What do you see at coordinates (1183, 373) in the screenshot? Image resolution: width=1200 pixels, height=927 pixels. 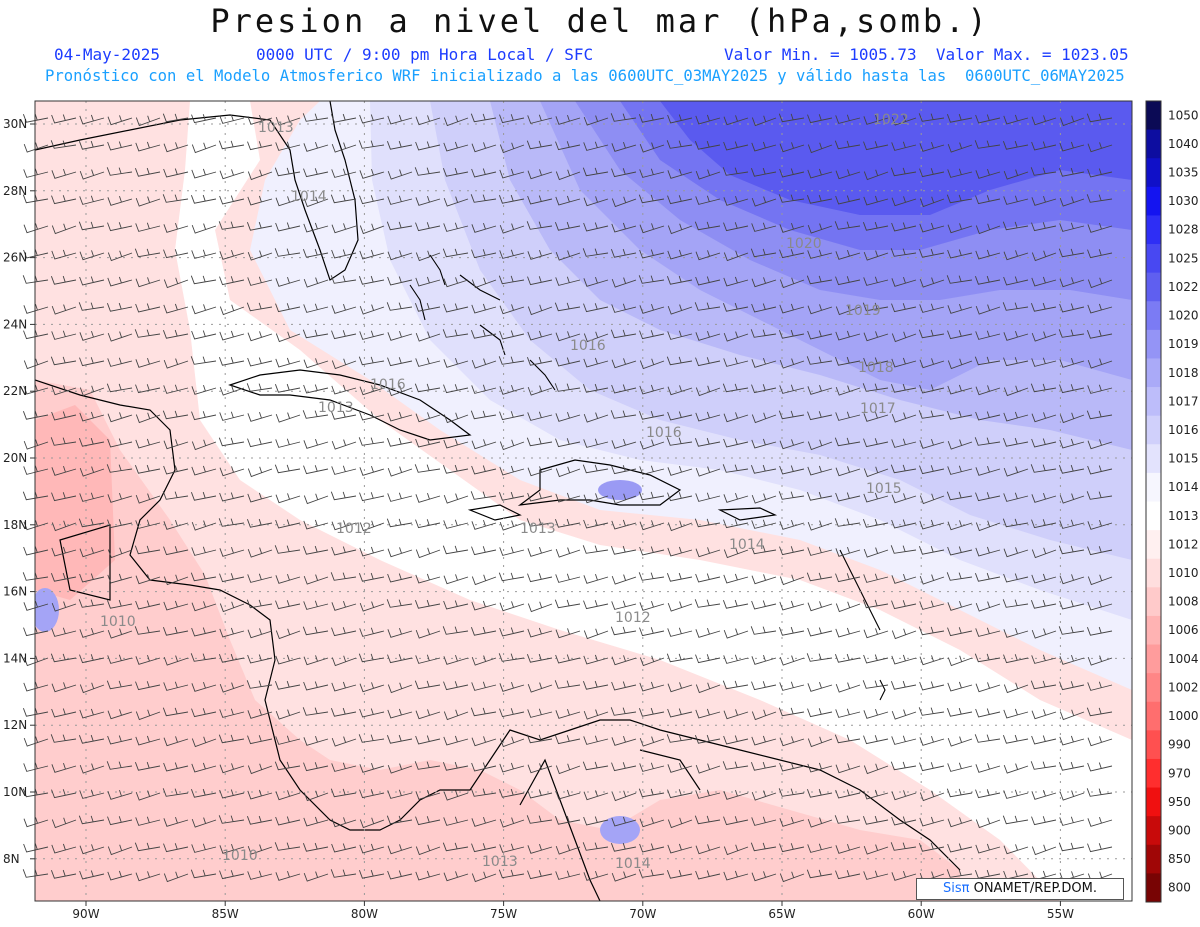 I see `colorbar-label: 1018` at bounding box center [1183, 373].